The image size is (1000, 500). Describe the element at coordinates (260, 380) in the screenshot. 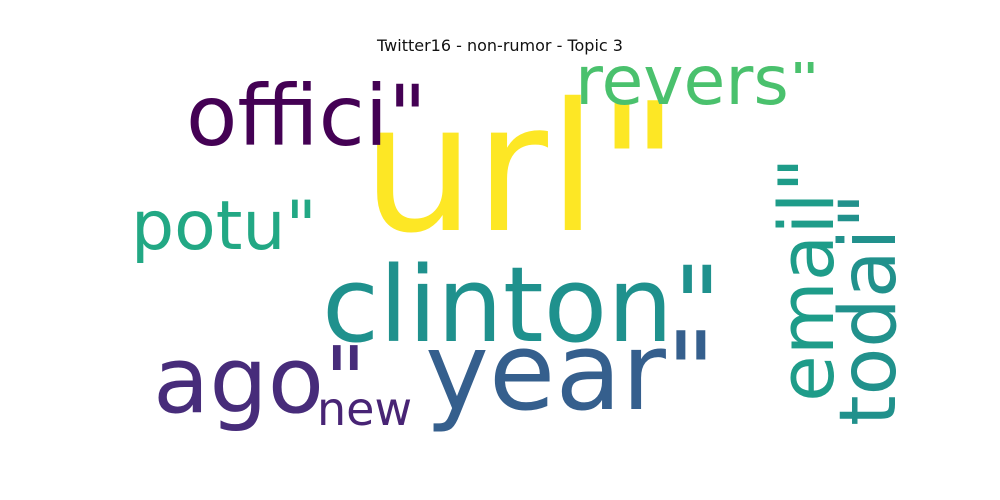

I see `word-ago: ago"` at that location.